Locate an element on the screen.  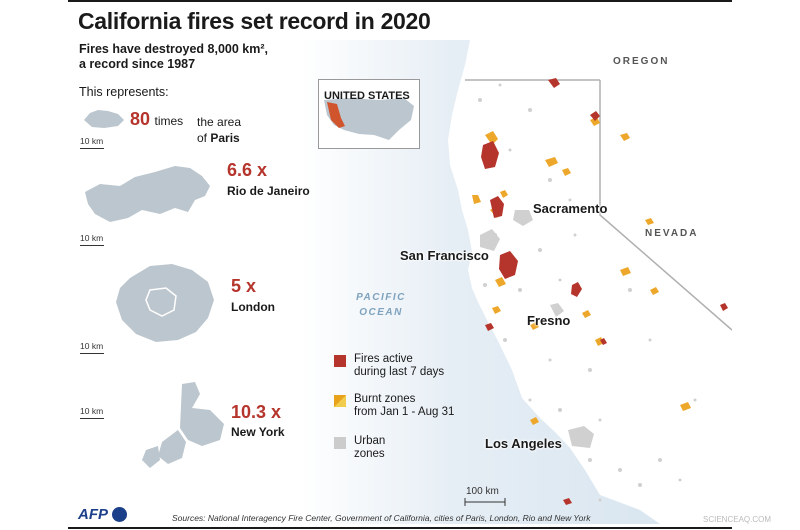
afp-logo: AFP is located at coordinates (93, 514).